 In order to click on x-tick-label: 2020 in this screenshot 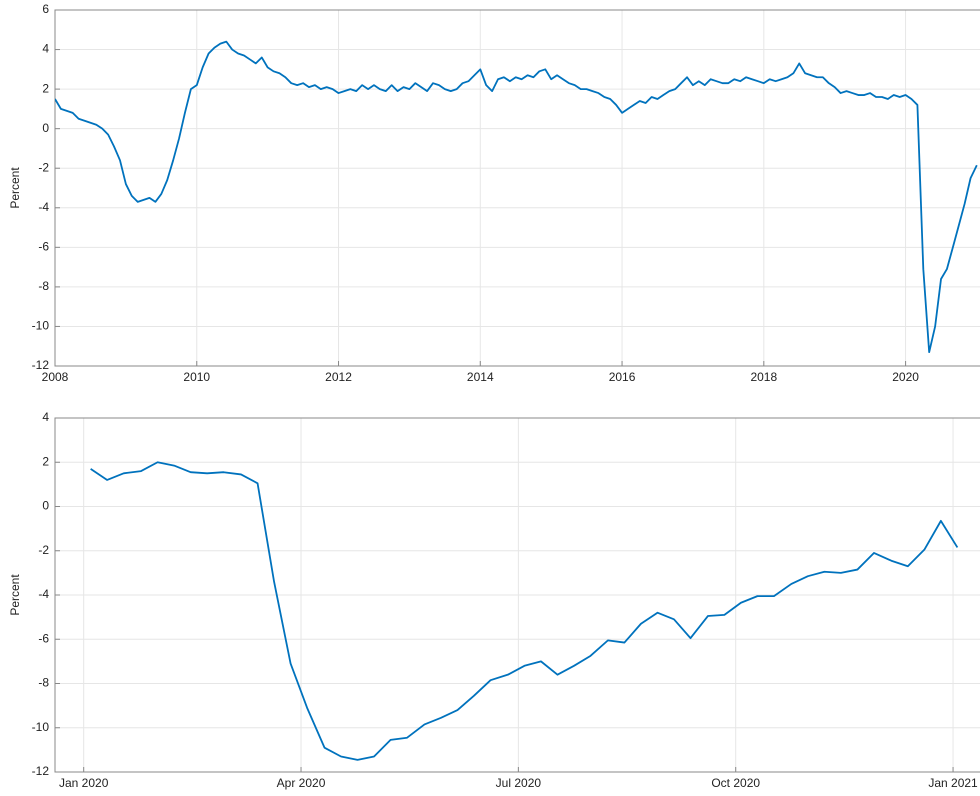, I will do `click(905, 377)`.